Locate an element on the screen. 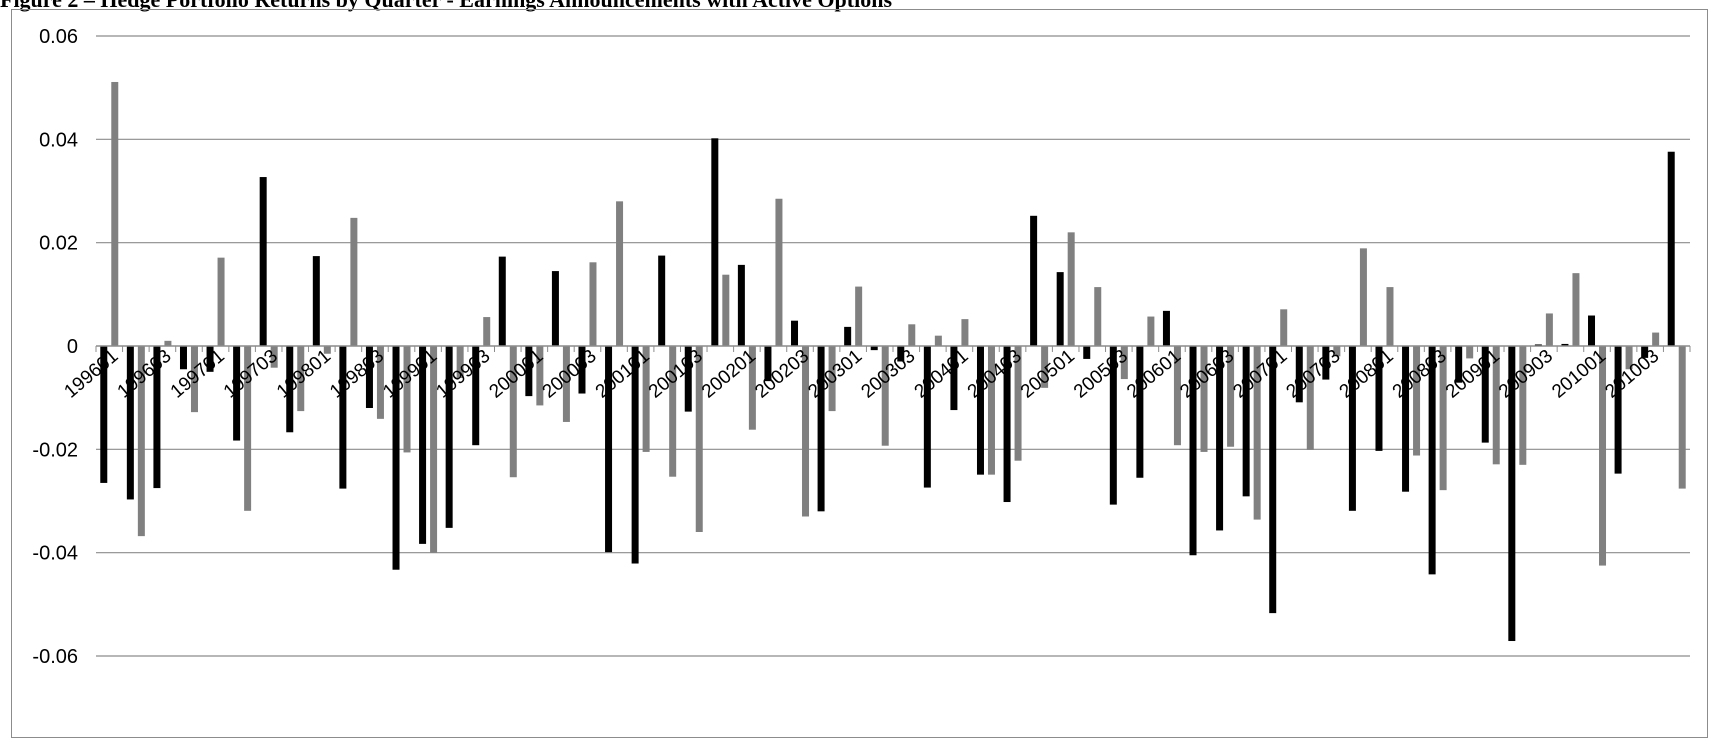 This screenshot has width=1709, height=739. y-tick-label: -0.02 is located at coordinates (55, 450).